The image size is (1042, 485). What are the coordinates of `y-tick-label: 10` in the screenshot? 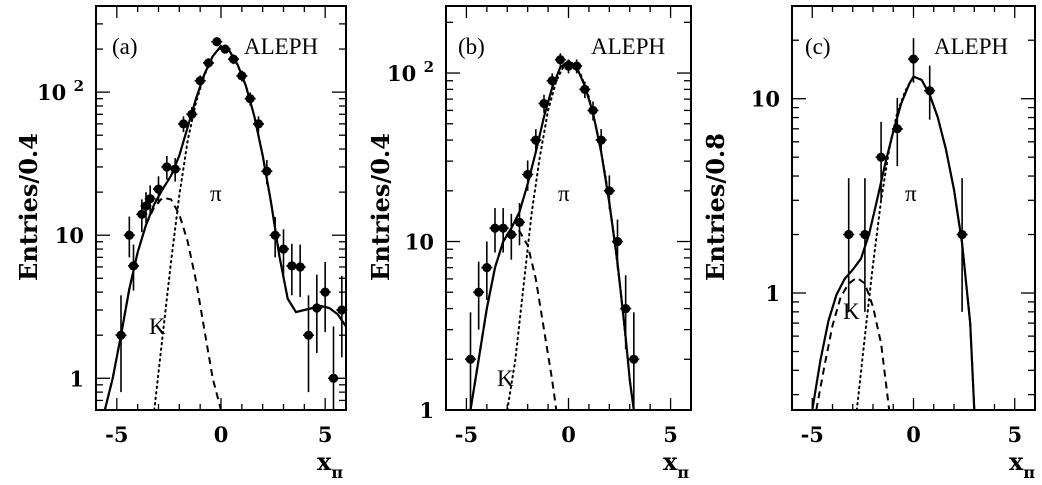 It's located at (765, 99).